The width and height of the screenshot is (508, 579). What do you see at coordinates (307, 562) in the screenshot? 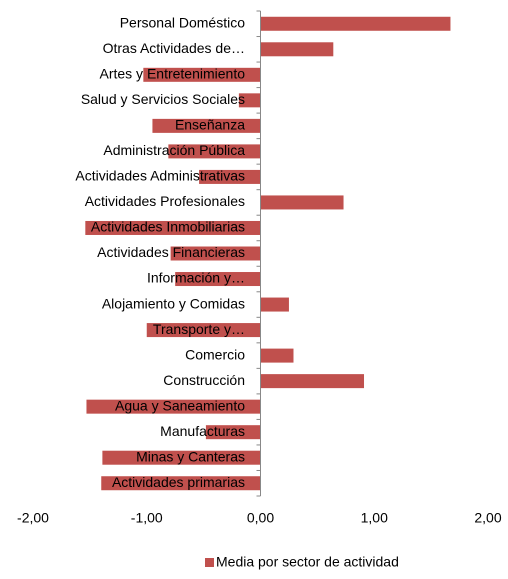
I see `legend-label: Media por sector de actividad` at bounding box center [307, 562].